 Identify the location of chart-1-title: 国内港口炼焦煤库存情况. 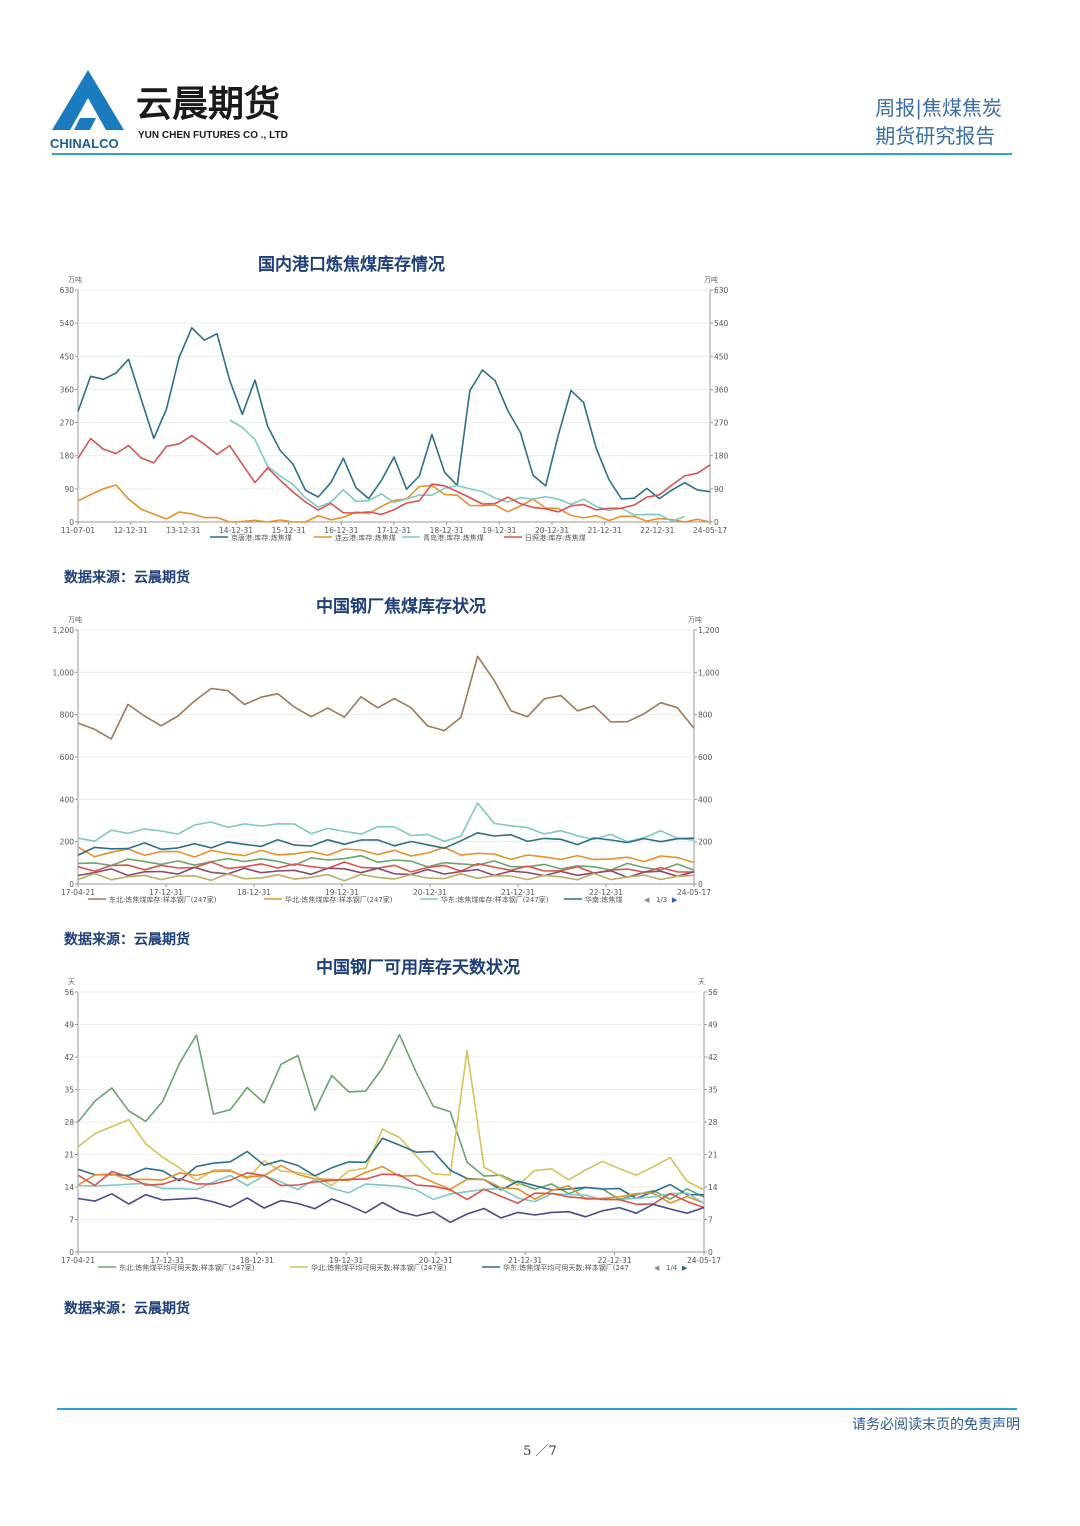
(351, 265).